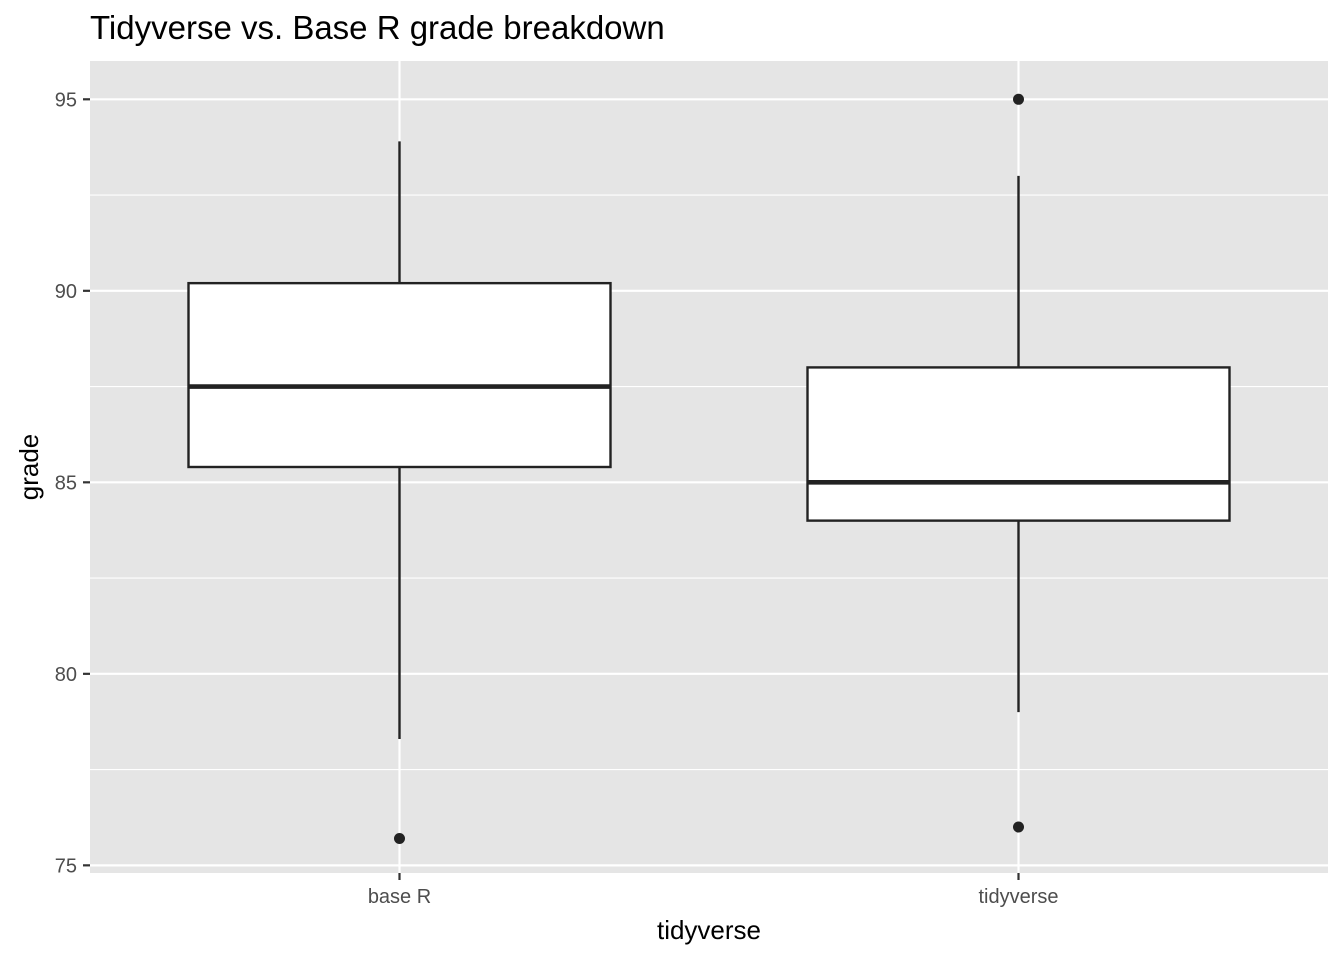 The height and width of the screenshot is (960, 1344). What do you see at coordinates (66, 292) in the screenshot?
I see `y-tick-label: 90` at bounding box center [66, 292].